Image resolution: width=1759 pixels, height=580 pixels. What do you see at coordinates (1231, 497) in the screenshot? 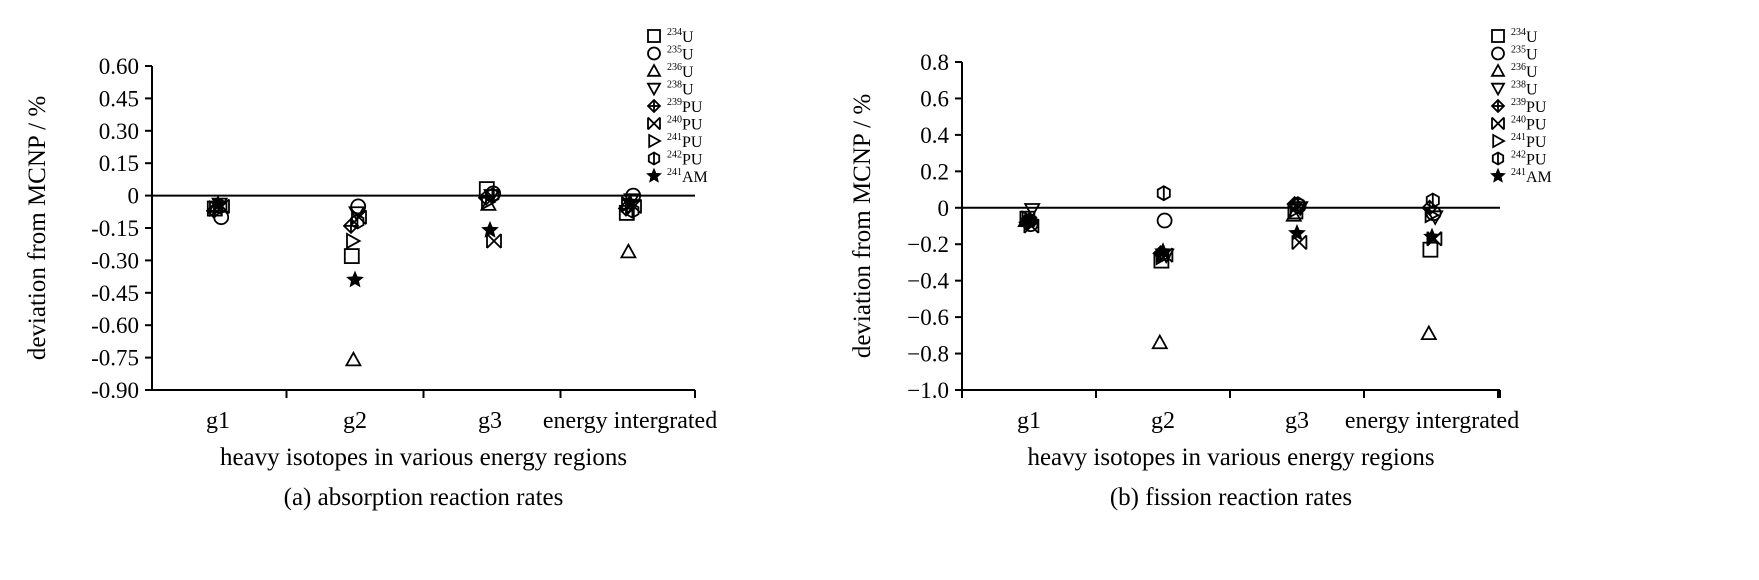
I see `chart-caption: (b) fission reaction rates` at bounding box center [1231, 497].